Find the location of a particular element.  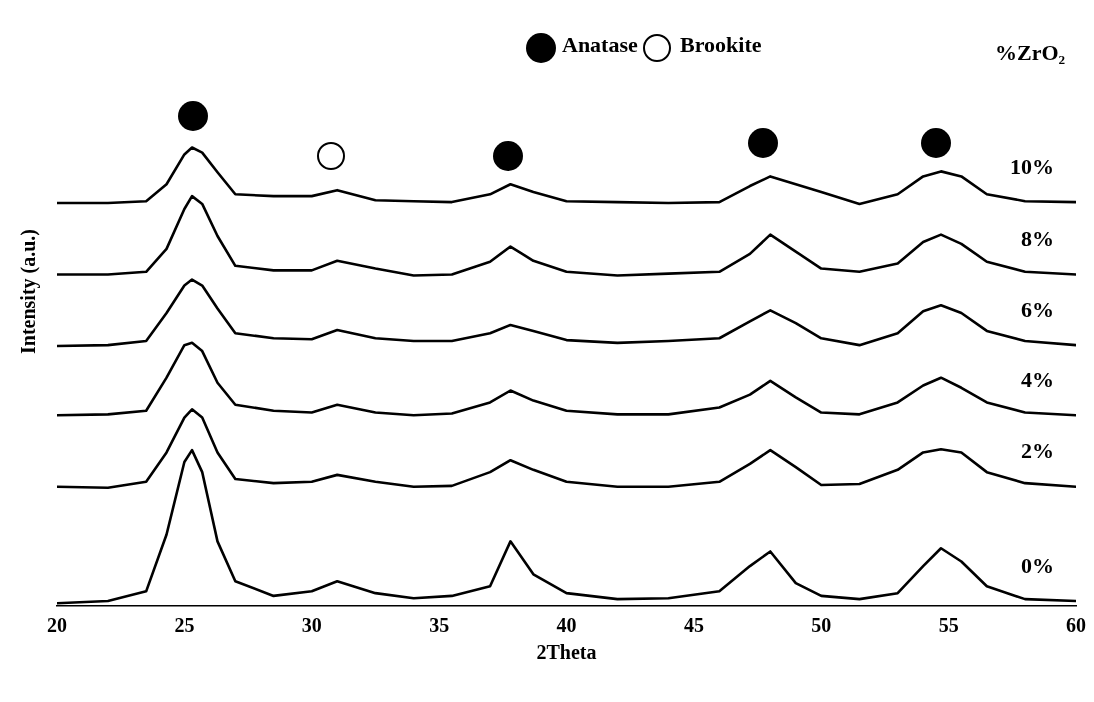

x-tick-label: 50 is located at coordinates (821, 625).